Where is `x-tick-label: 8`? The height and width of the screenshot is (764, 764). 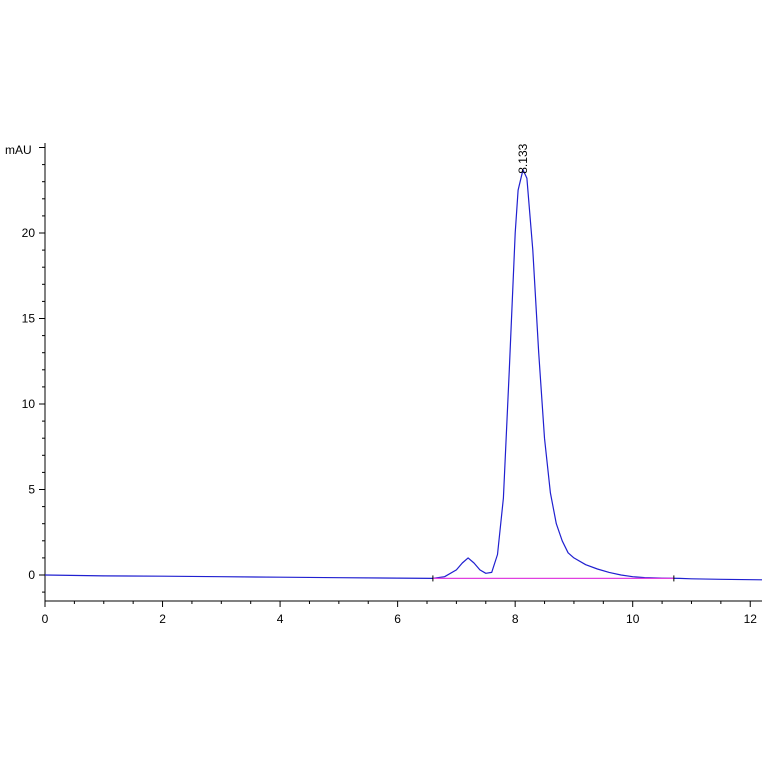 x-tick-label: 8 is located at coordinates (515, 619).